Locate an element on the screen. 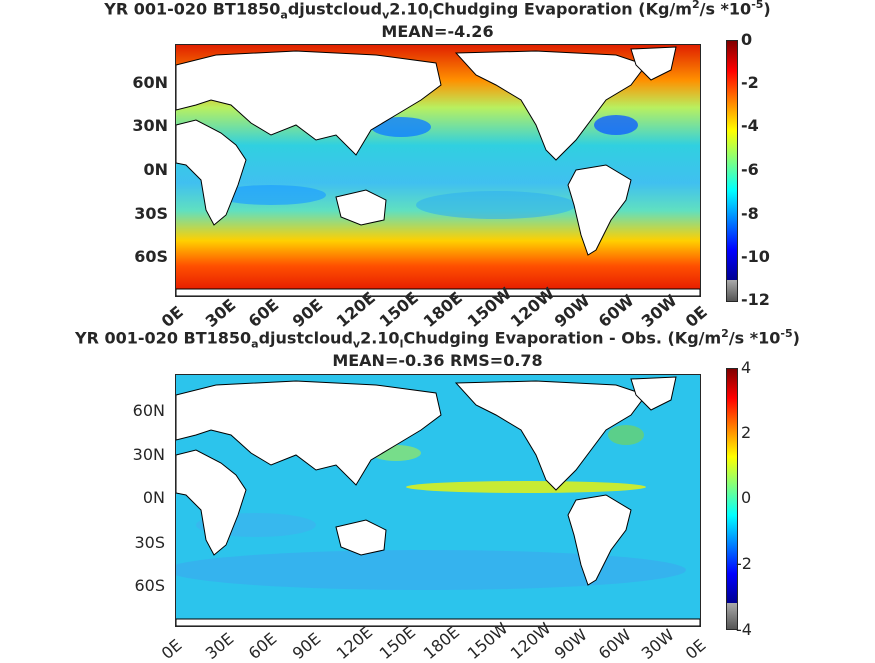 This screenshot has width=875, height=663. panel2-ylabel: 0N is located at coordinates (153, 497).